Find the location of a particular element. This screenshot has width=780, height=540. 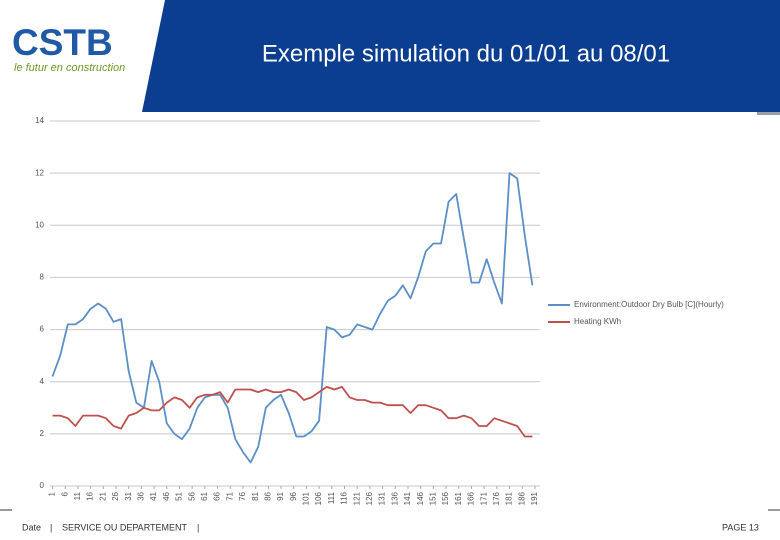

y-tick-label: 6 is located at coordinates (42, 329).